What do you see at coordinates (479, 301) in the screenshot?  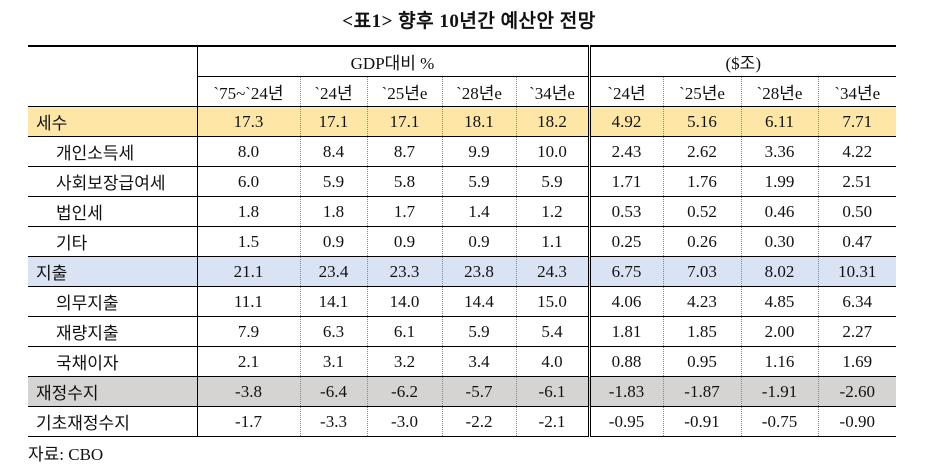 I see `table-cell: 14.4` at bounding box center [479, 301].